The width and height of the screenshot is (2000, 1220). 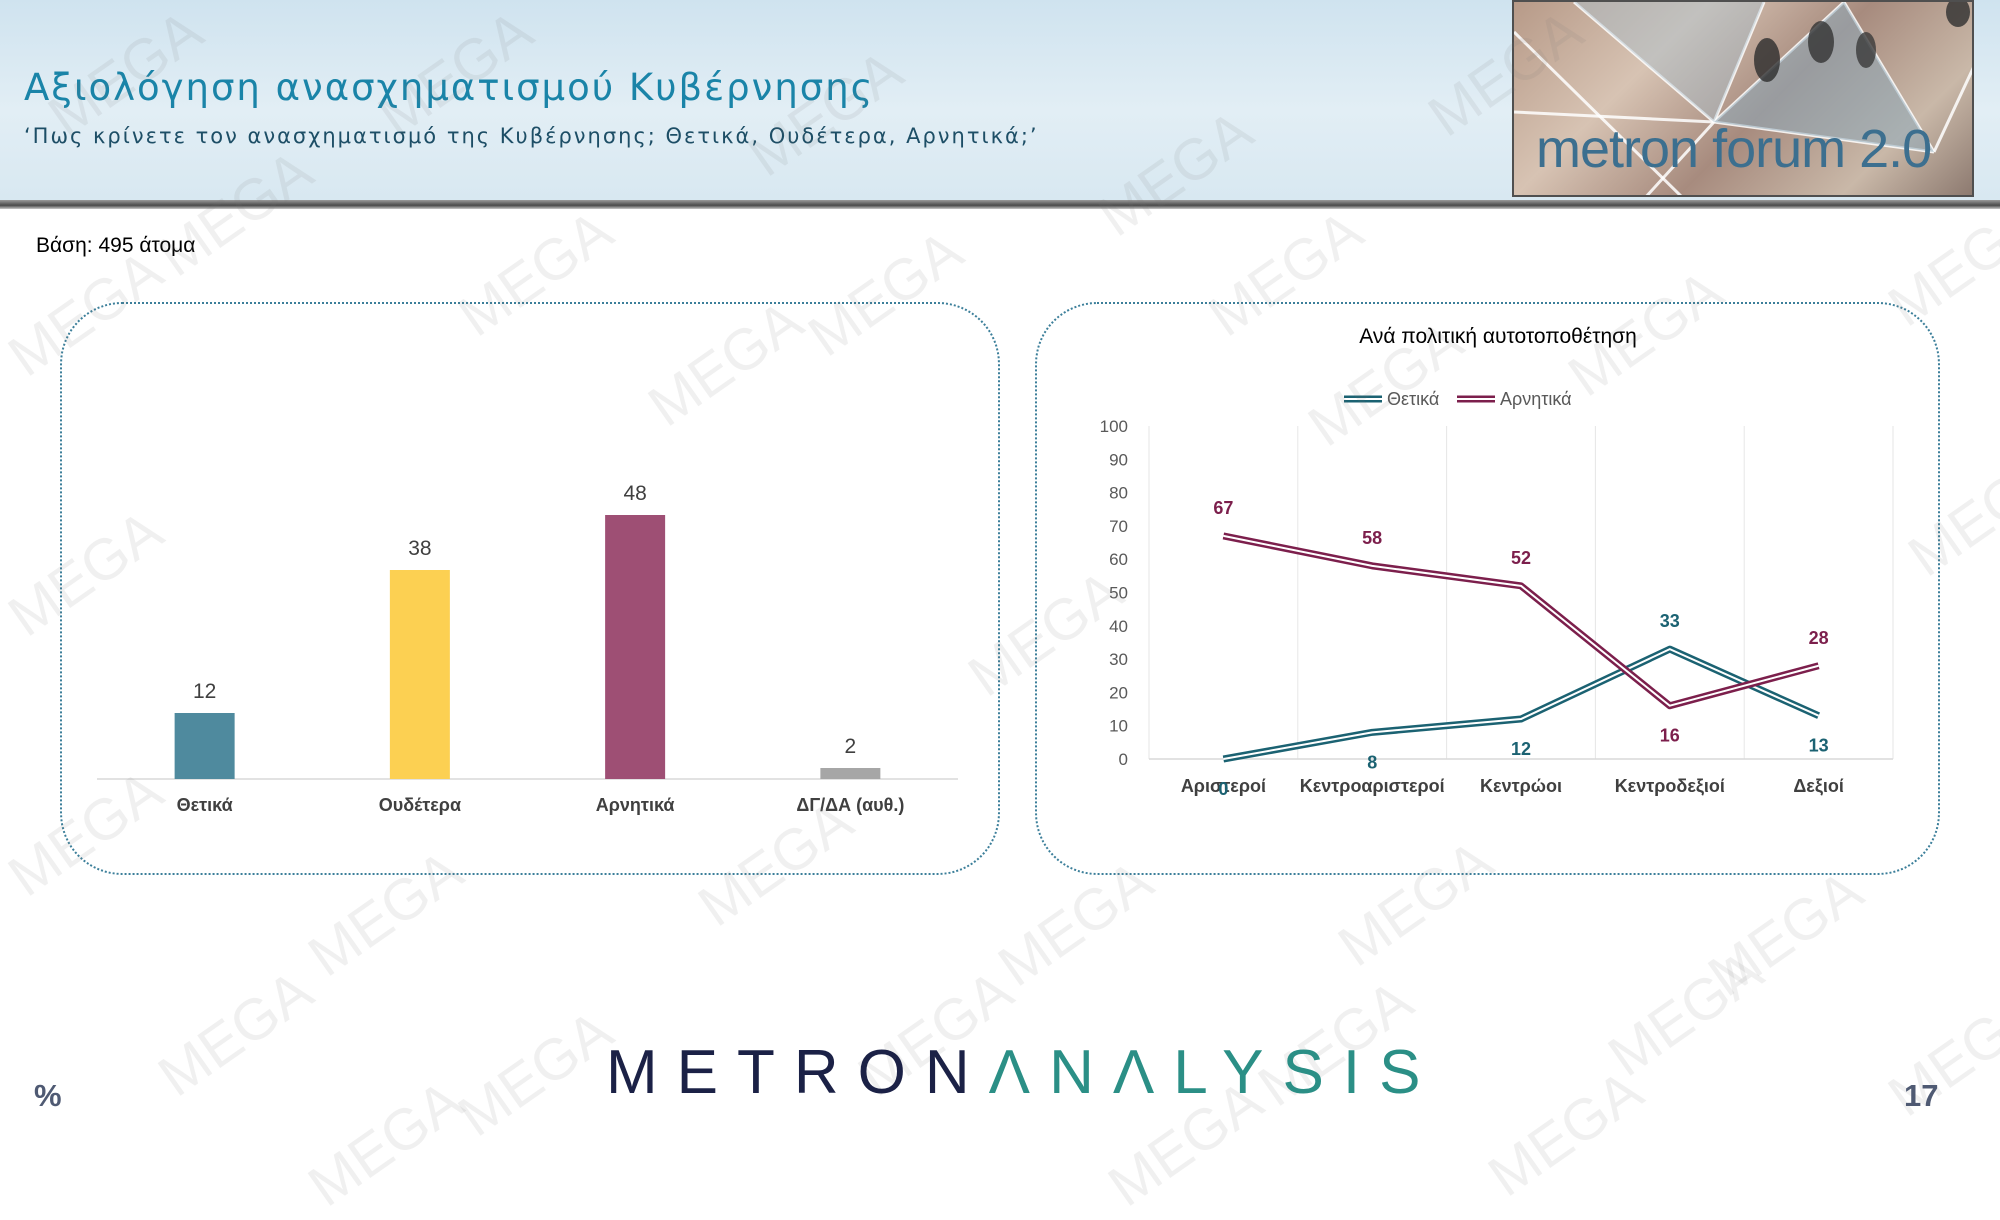 I want to click on bar-value-label-1: 12, so click(x=204, y=691).